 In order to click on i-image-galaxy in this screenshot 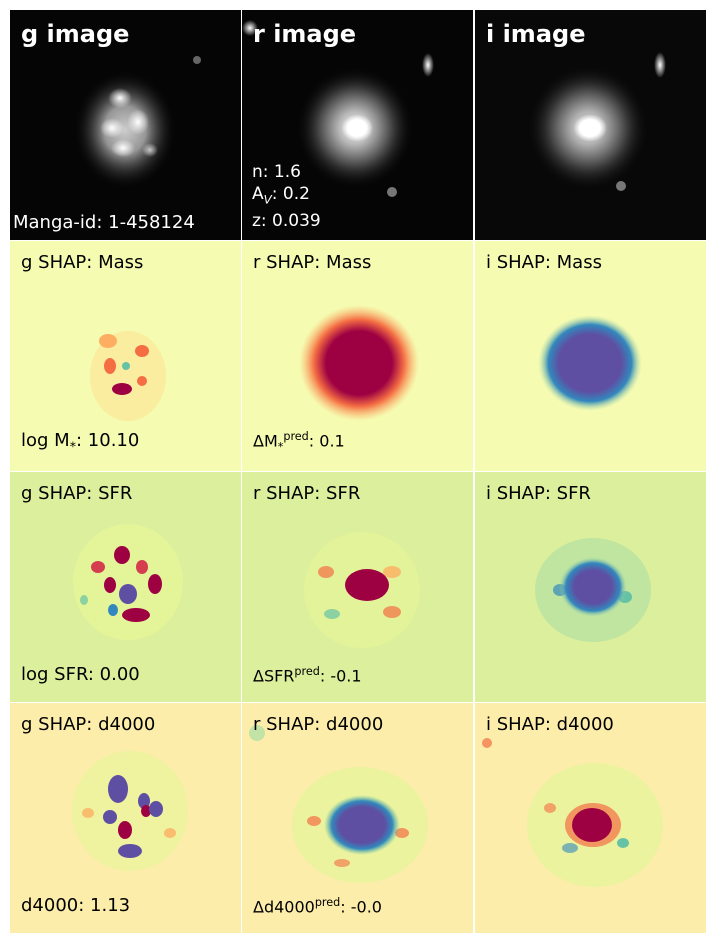, I will do `click(590, 125)`.